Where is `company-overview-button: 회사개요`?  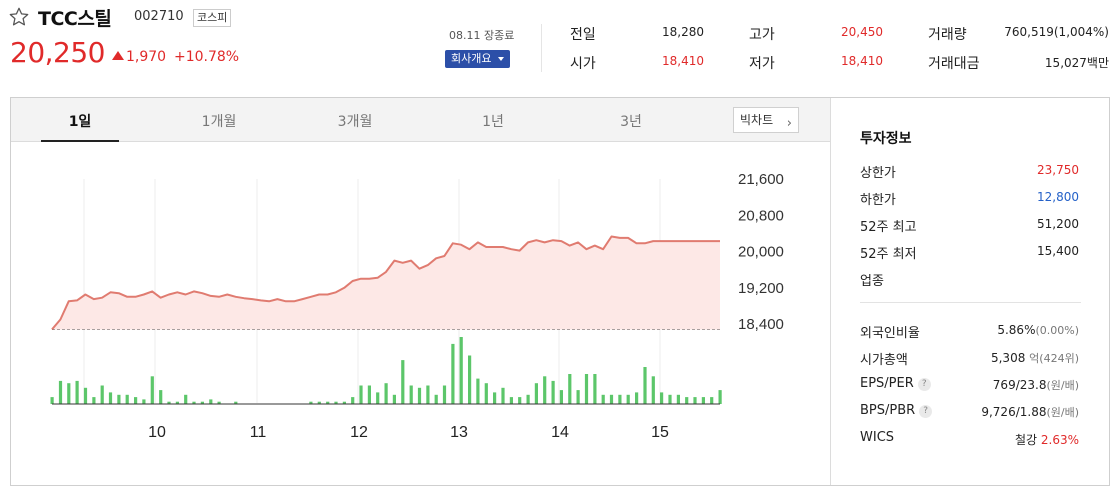
company-overview-button: 회사개요 is located at coordinates (477, 59).